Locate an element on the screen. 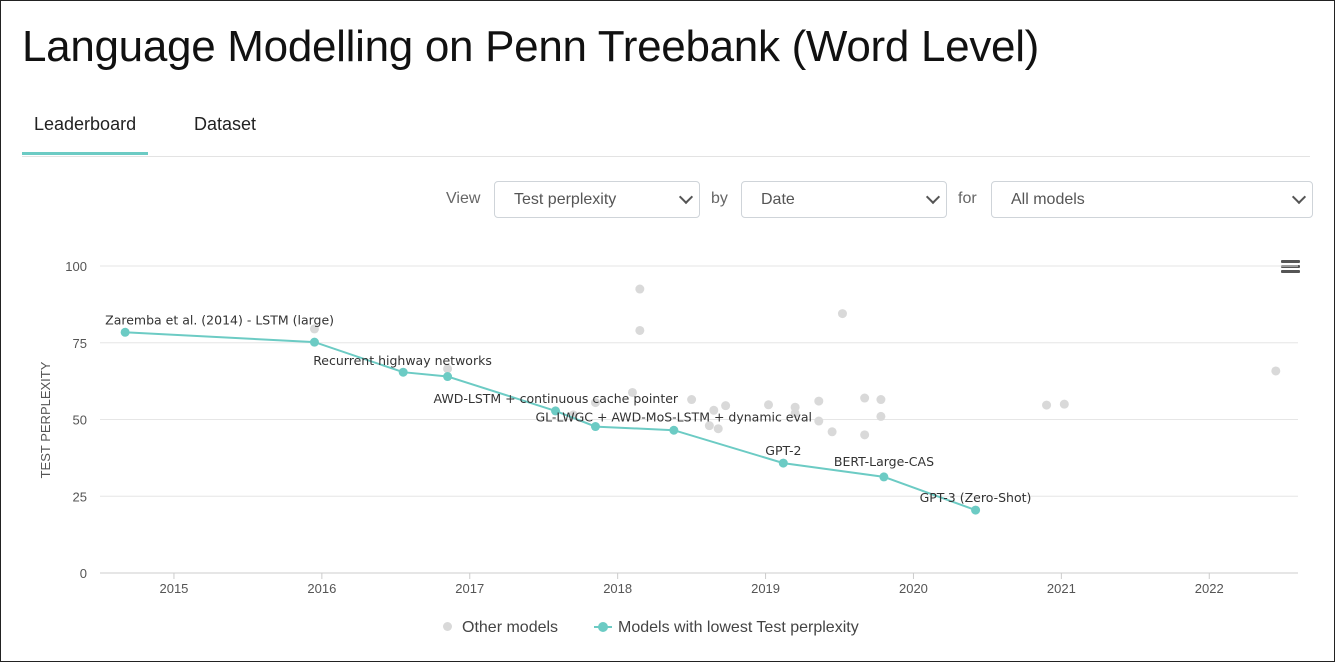 This screenshot has height=664, width=1337. legend-other: Other models is located at coordinates (500, 628).